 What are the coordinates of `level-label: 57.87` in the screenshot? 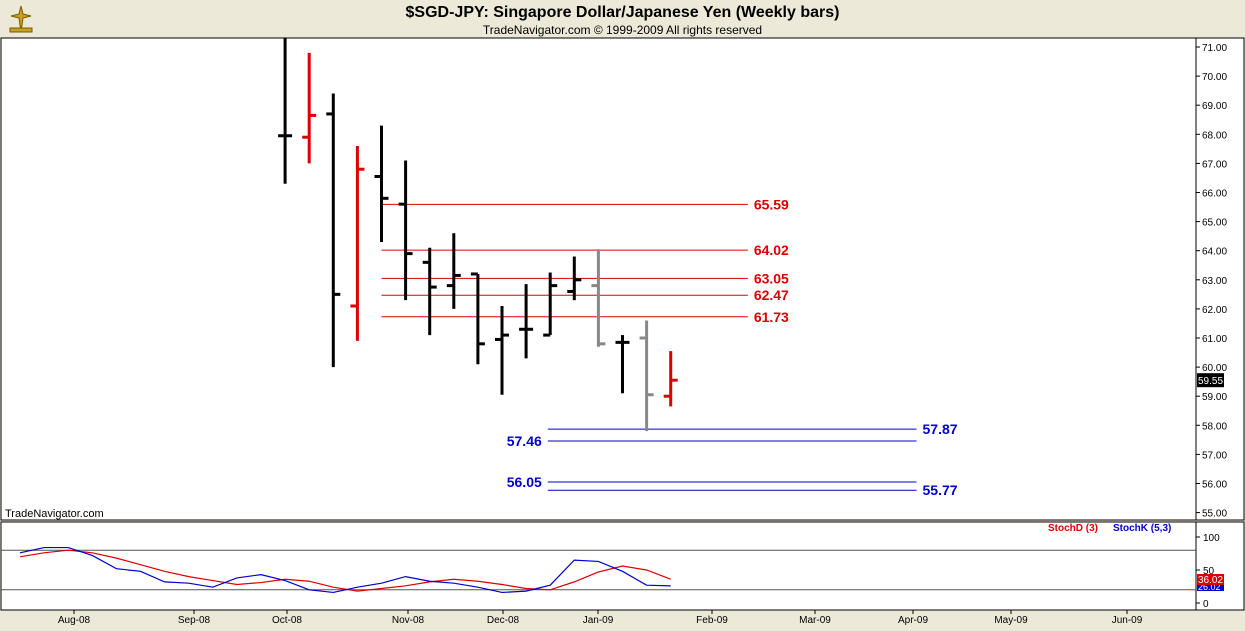 It's located at (940, 429).